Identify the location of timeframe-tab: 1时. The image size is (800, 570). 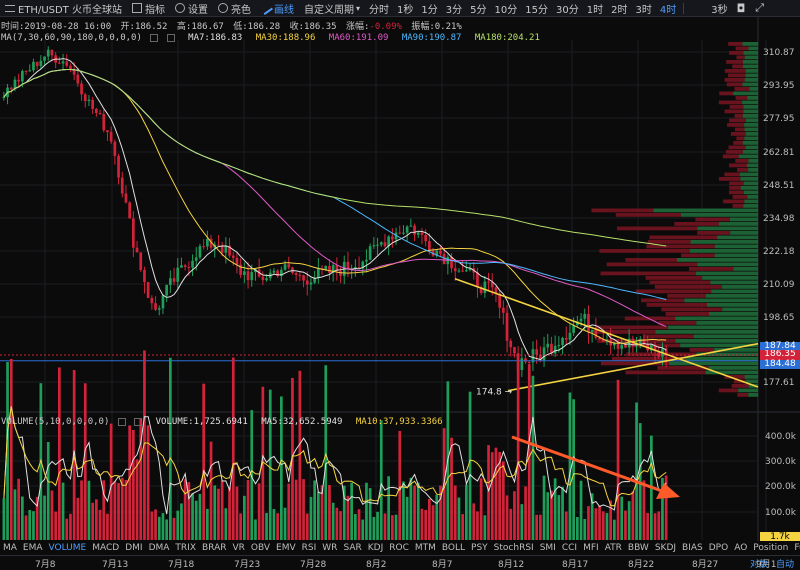
(595, 10).